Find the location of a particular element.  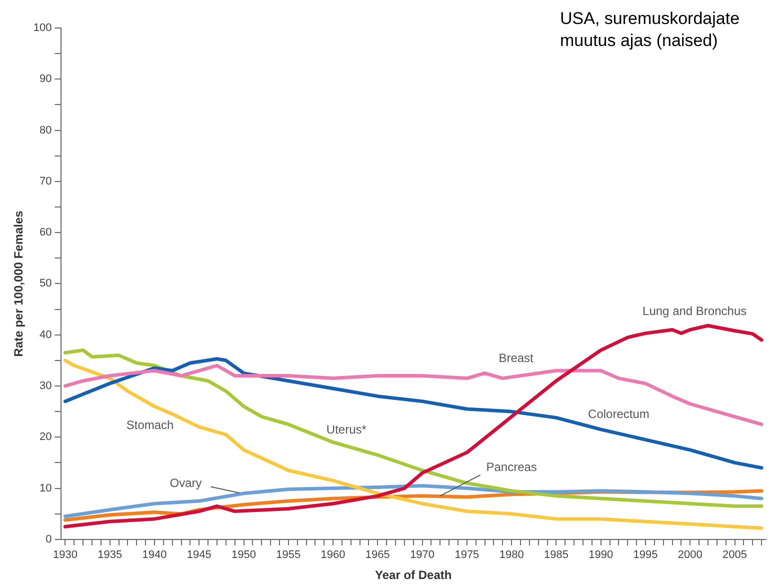

x-tick-label: 1950 is located at coordinates (244, 555).